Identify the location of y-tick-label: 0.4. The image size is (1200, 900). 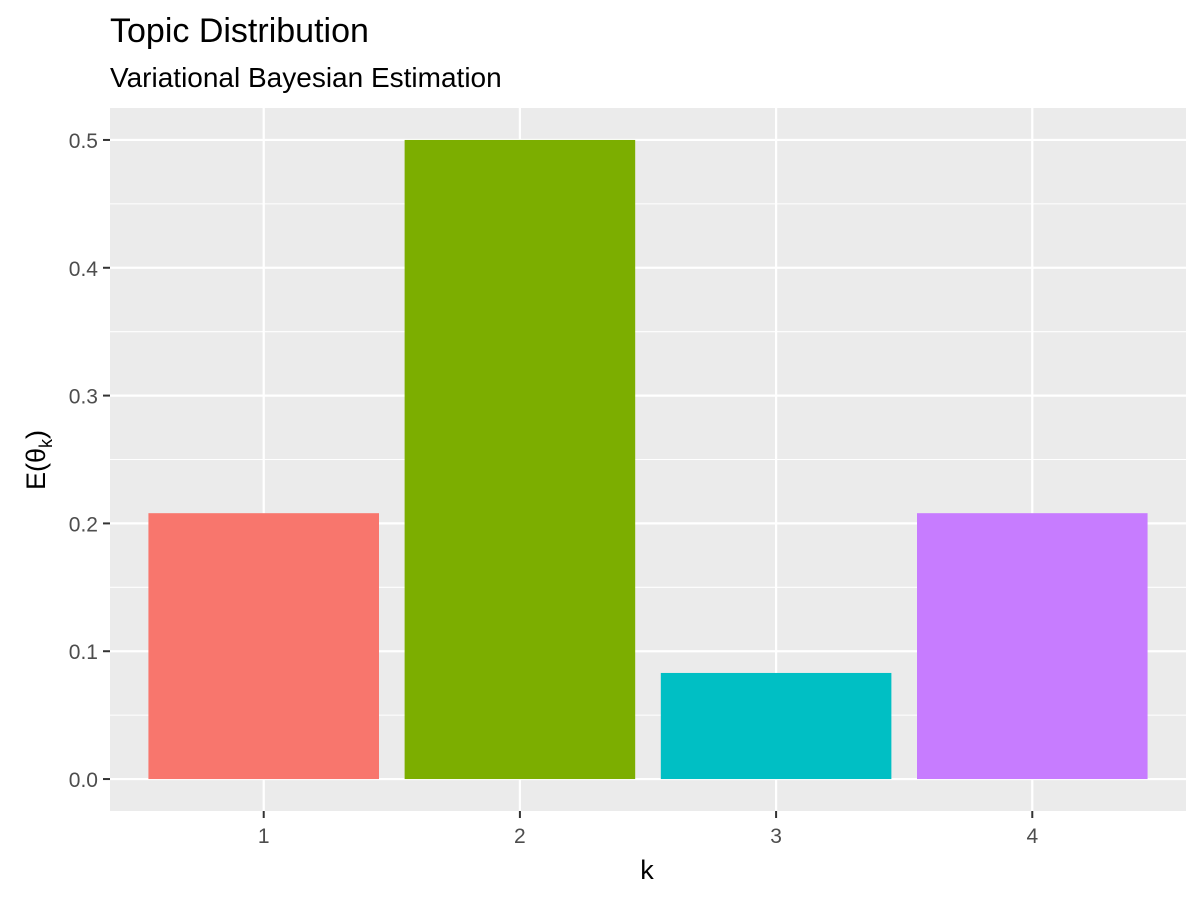
(84, 269).